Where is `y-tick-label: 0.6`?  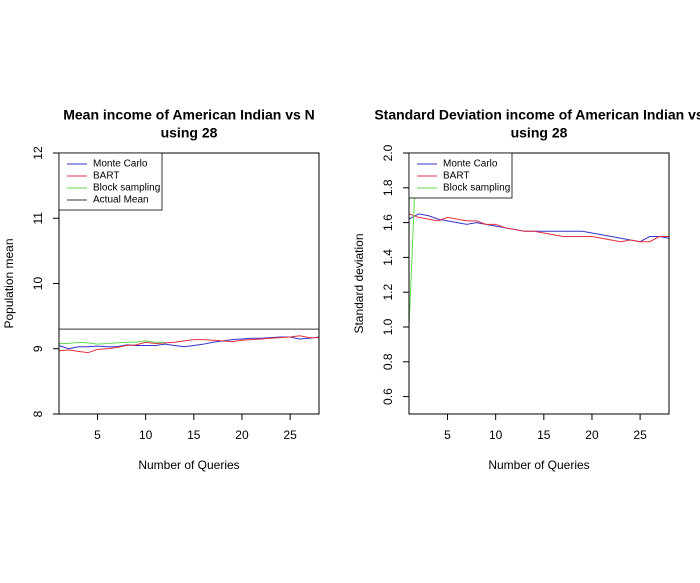 y-tick-label: 0.6 is located at coordinates (388, 396).